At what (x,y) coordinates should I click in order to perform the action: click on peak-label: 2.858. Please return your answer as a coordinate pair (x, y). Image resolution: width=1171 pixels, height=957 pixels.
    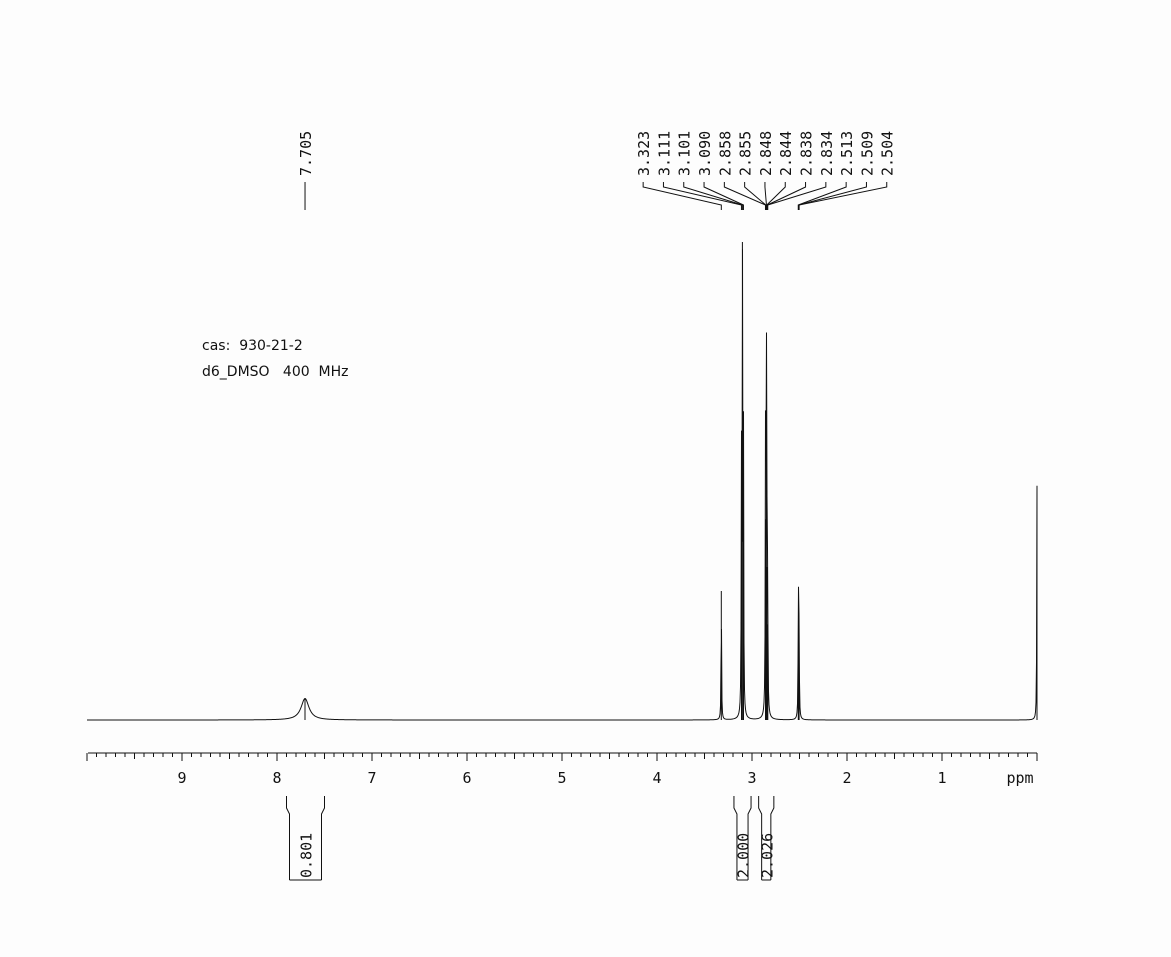
    Looking at the image, I should click on (725, 153).